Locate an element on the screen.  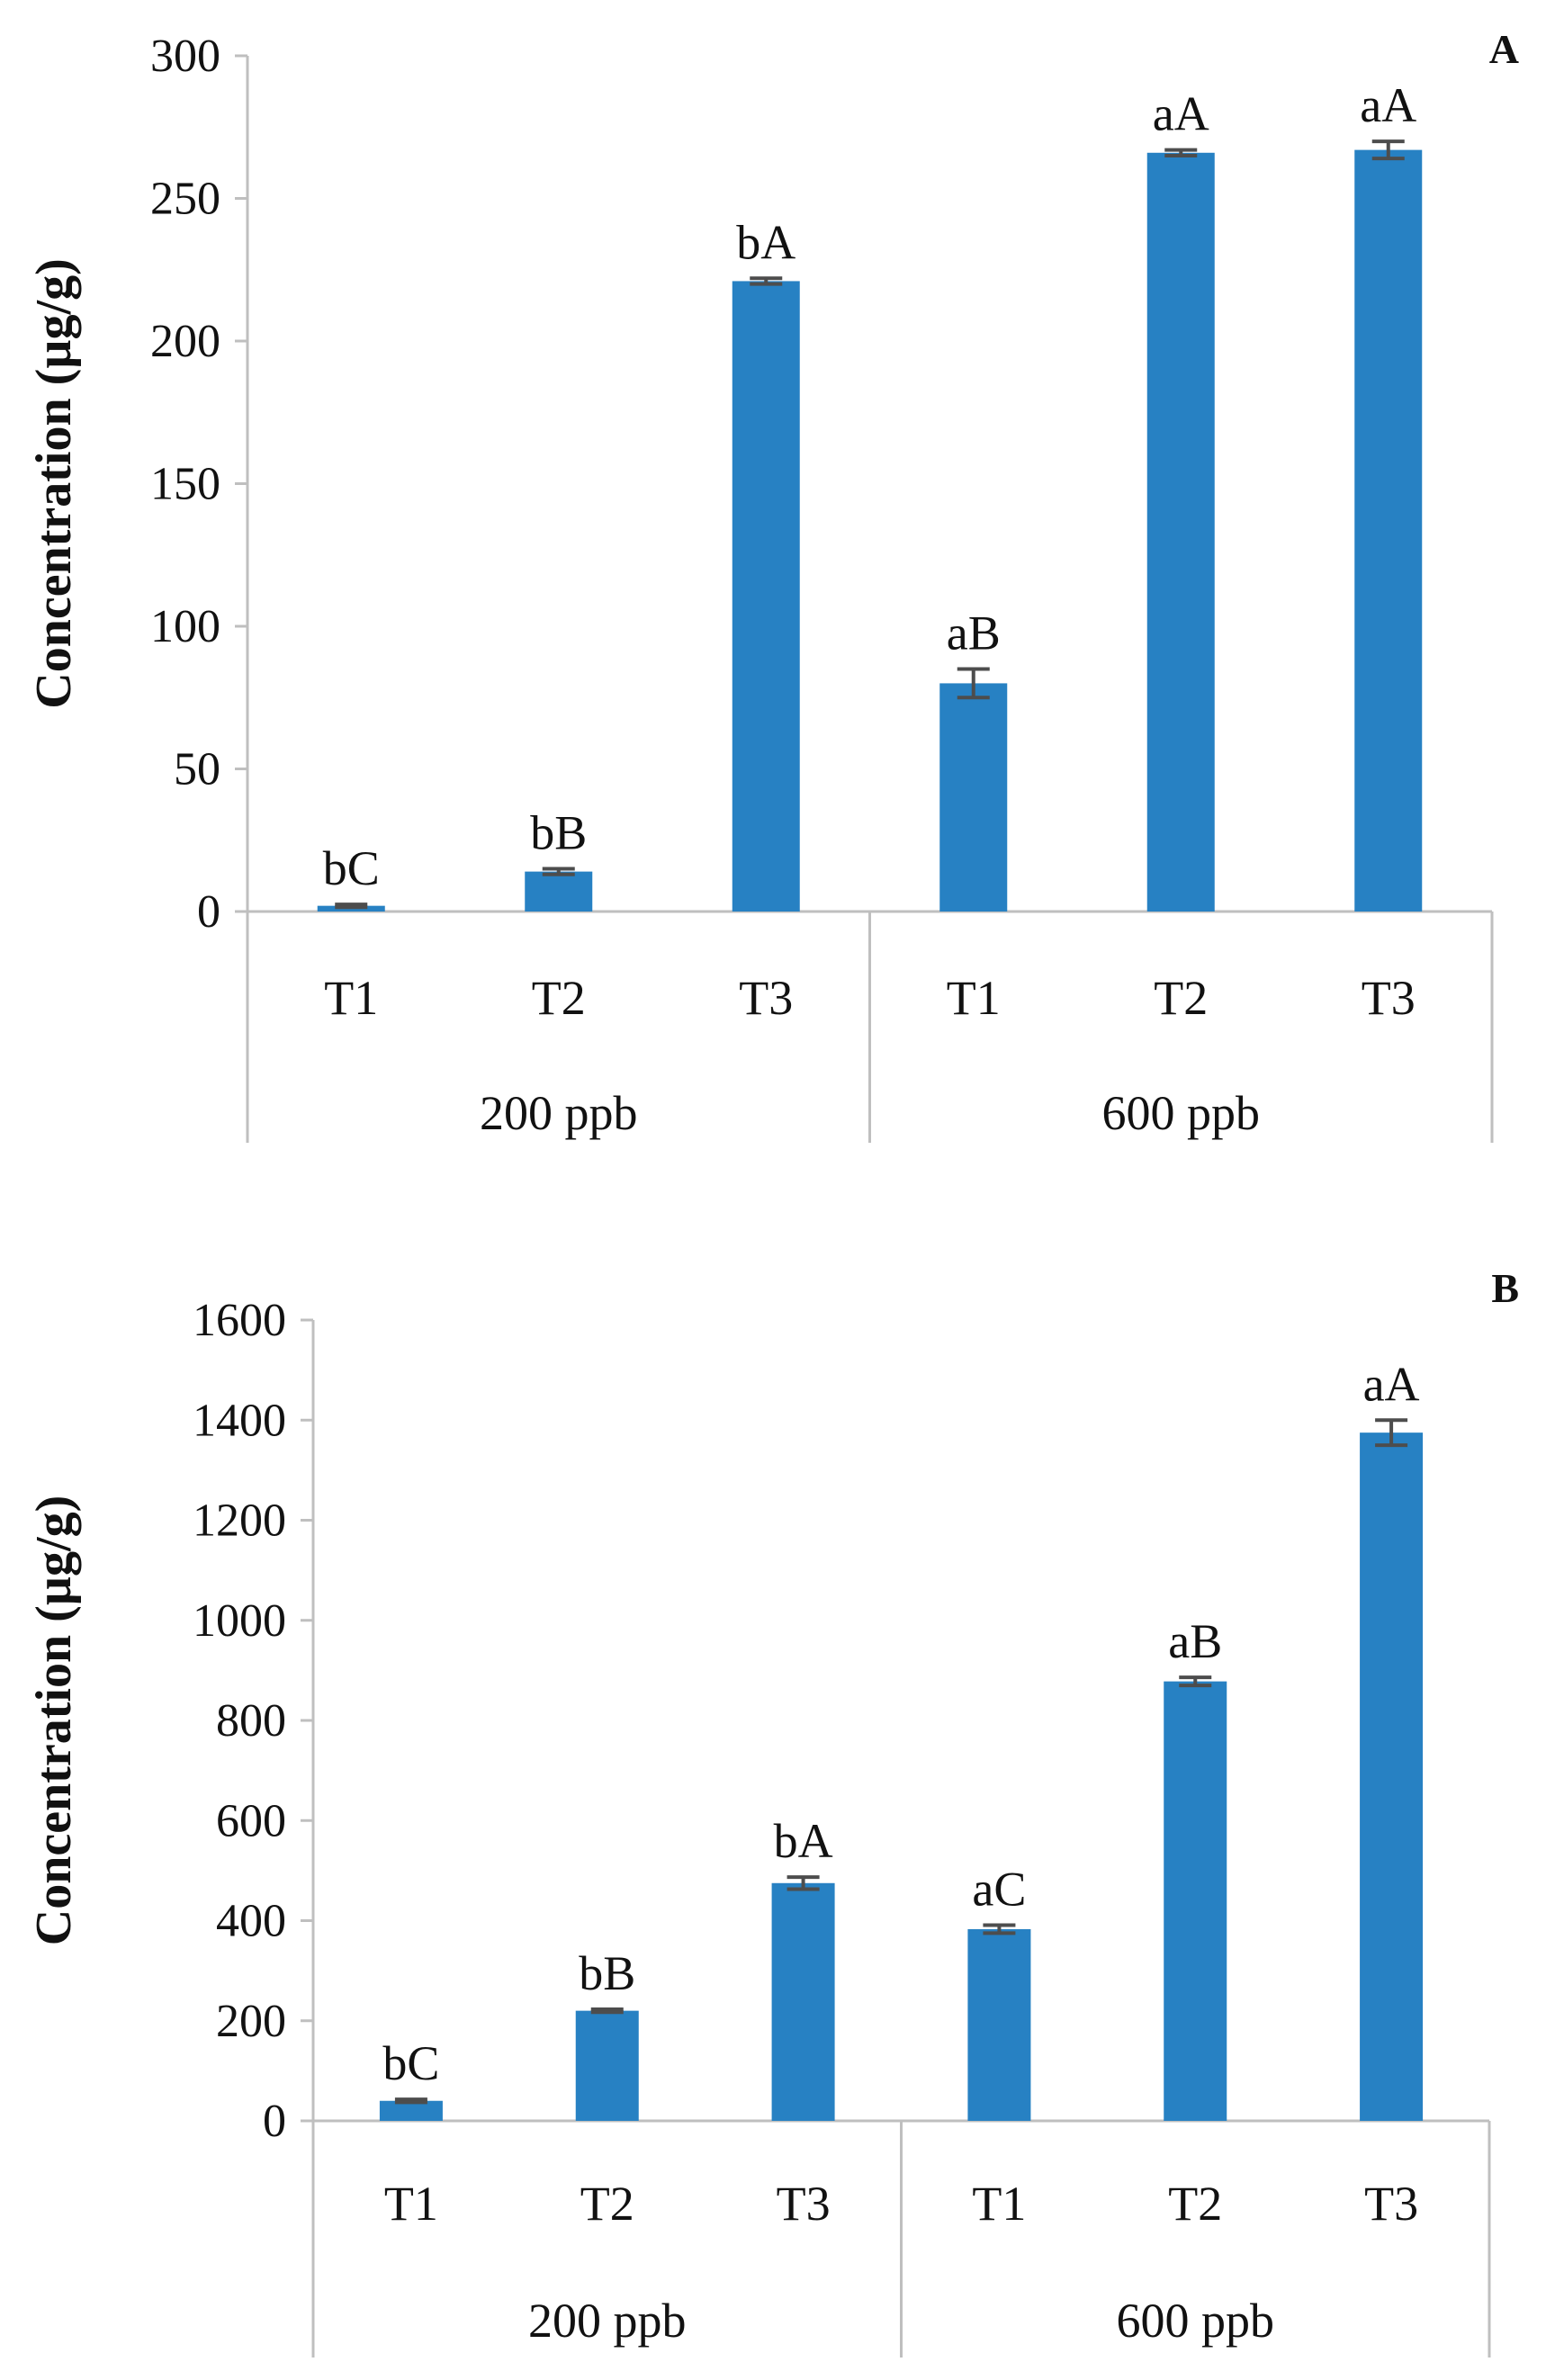
panel-letter: A is located at coordinates (1504, 49).